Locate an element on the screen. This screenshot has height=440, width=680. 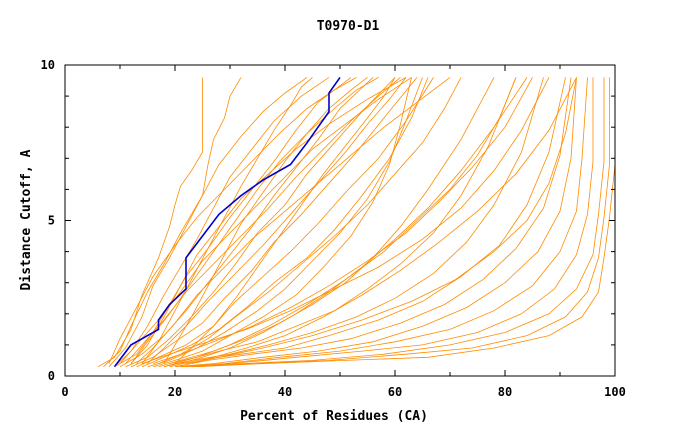
chart-title: T0970-D1 is located at coordinates (348, 26).